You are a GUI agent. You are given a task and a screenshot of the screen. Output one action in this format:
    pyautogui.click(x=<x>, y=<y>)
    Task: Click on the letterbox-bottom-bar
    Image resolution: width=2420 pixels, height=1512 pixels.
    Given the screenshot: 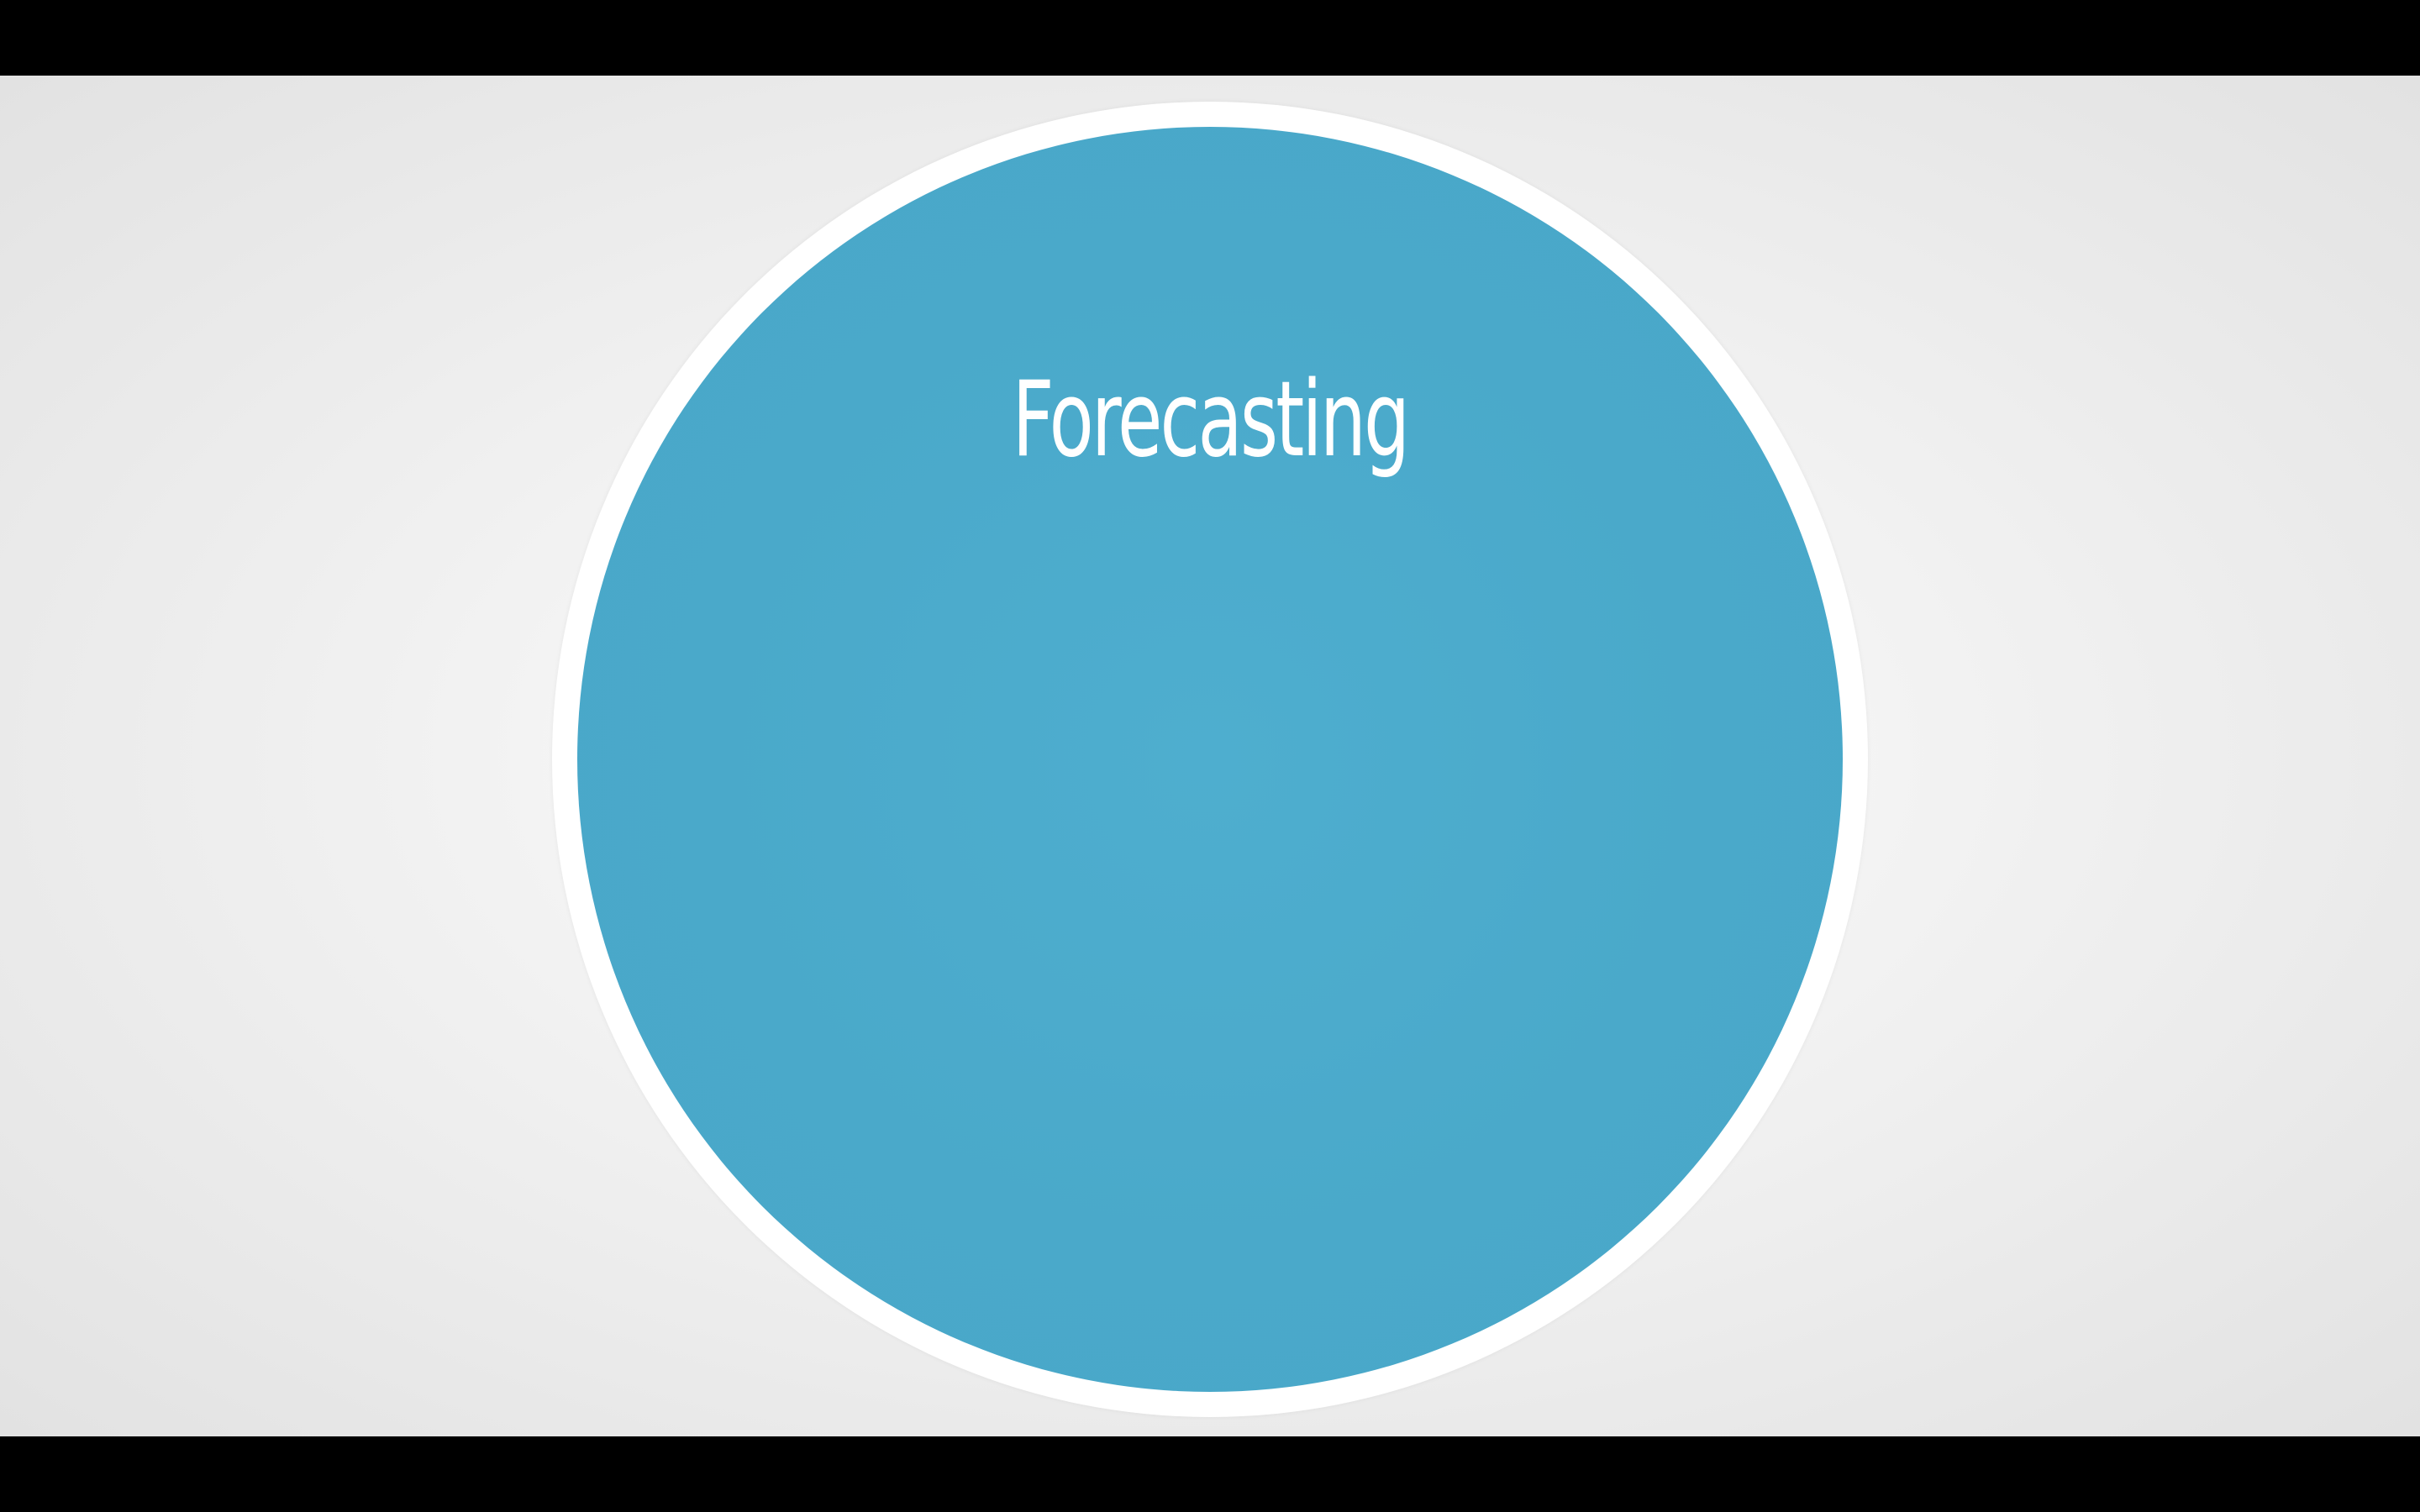 What is the action you would take?
    pyautogui.click(x=1210, y=1474)
    